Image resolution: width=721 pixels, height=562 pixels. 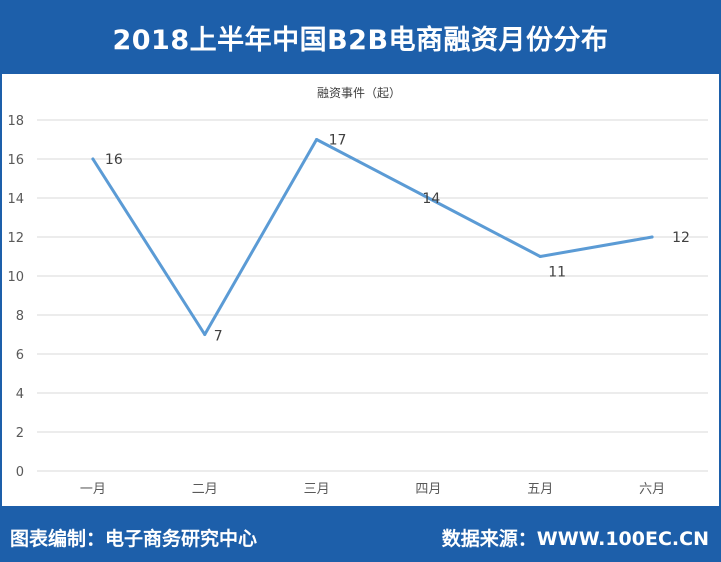 What do you see at coordinates (20, 472) in the screenshot?
I see `y-tick-label: 0` at bounding box center [20, 472].